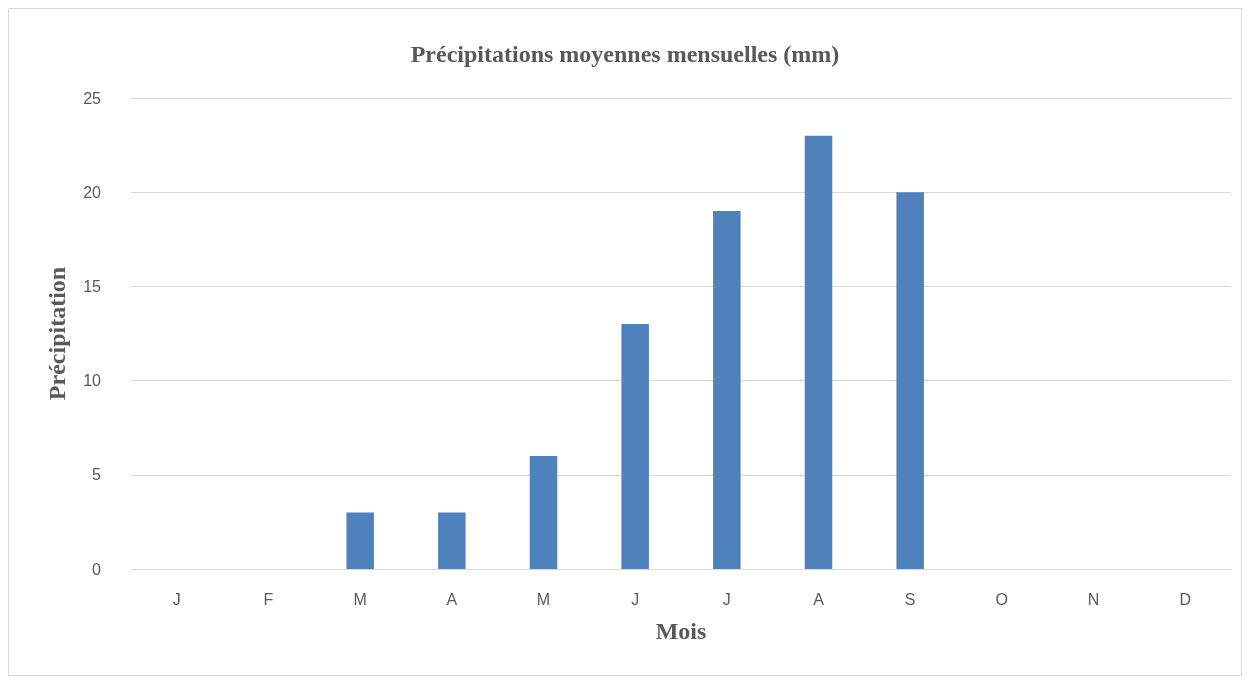  Describe the element at coordinates (1002, 599) in the screenshot. I see `x-tick-label: O` at that location.